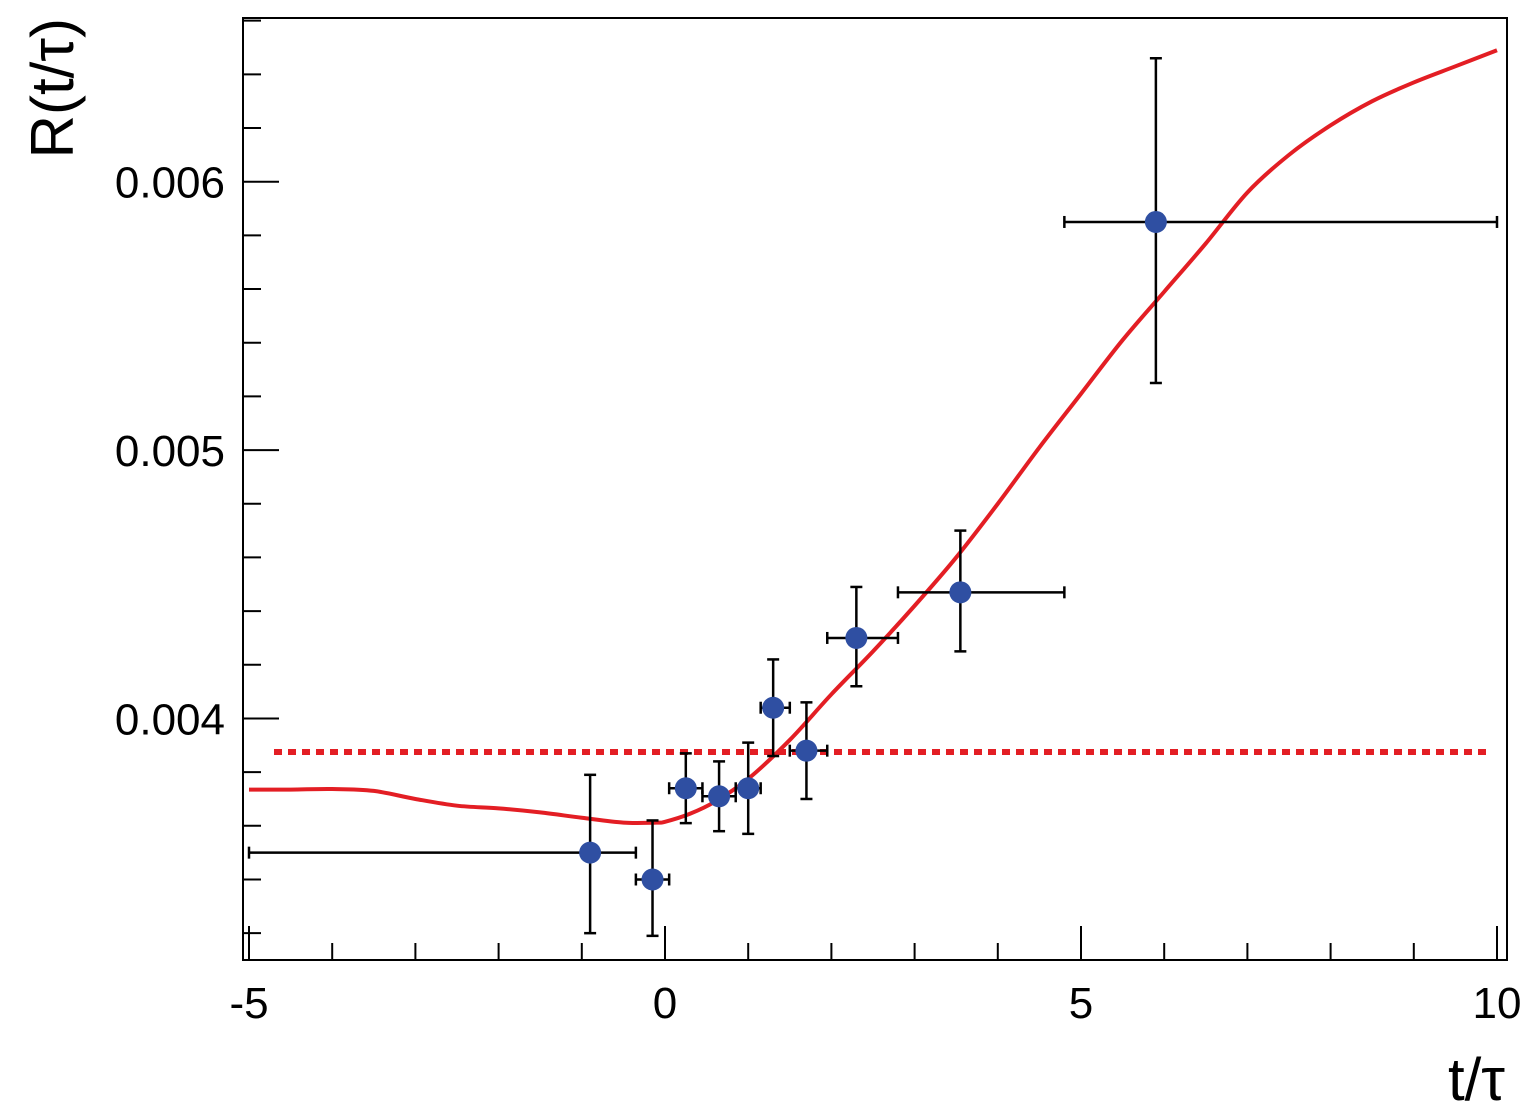 This screenshot has height=1116, width=1536. What do you see at coordinates (170, 183) in the screenshot?
I see `y-tick-label: 0.006` at bounding box center [170, 183].